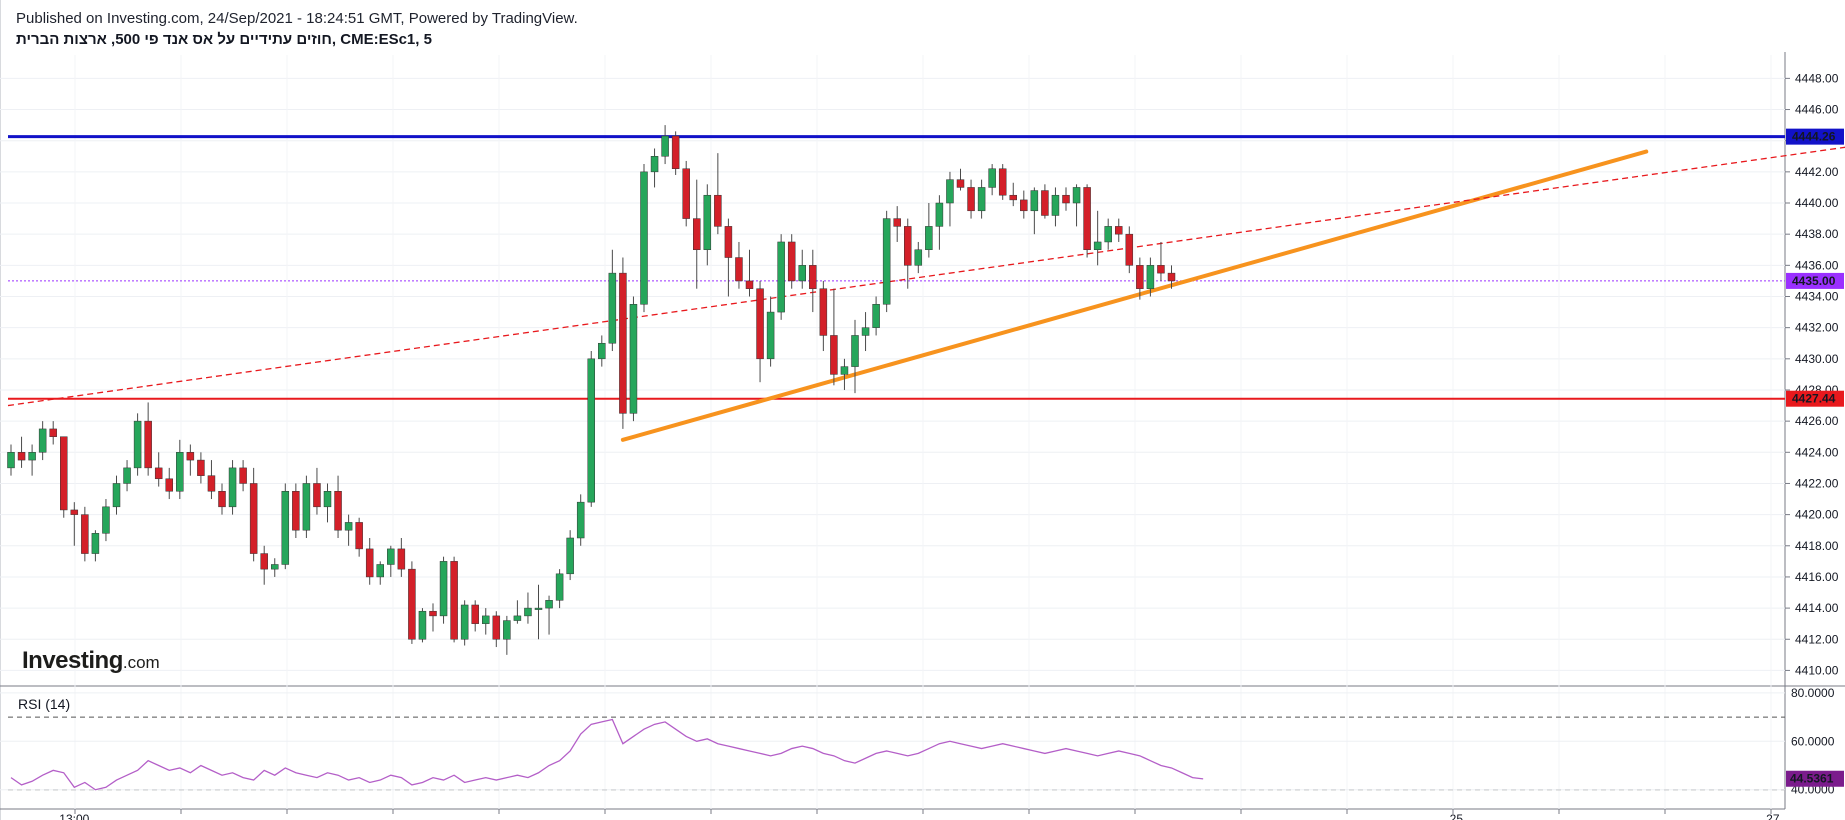  Describe the element at coordinates (1817, 203) in the screenshot. I see `price-tick-label: 4440.00` at that location.